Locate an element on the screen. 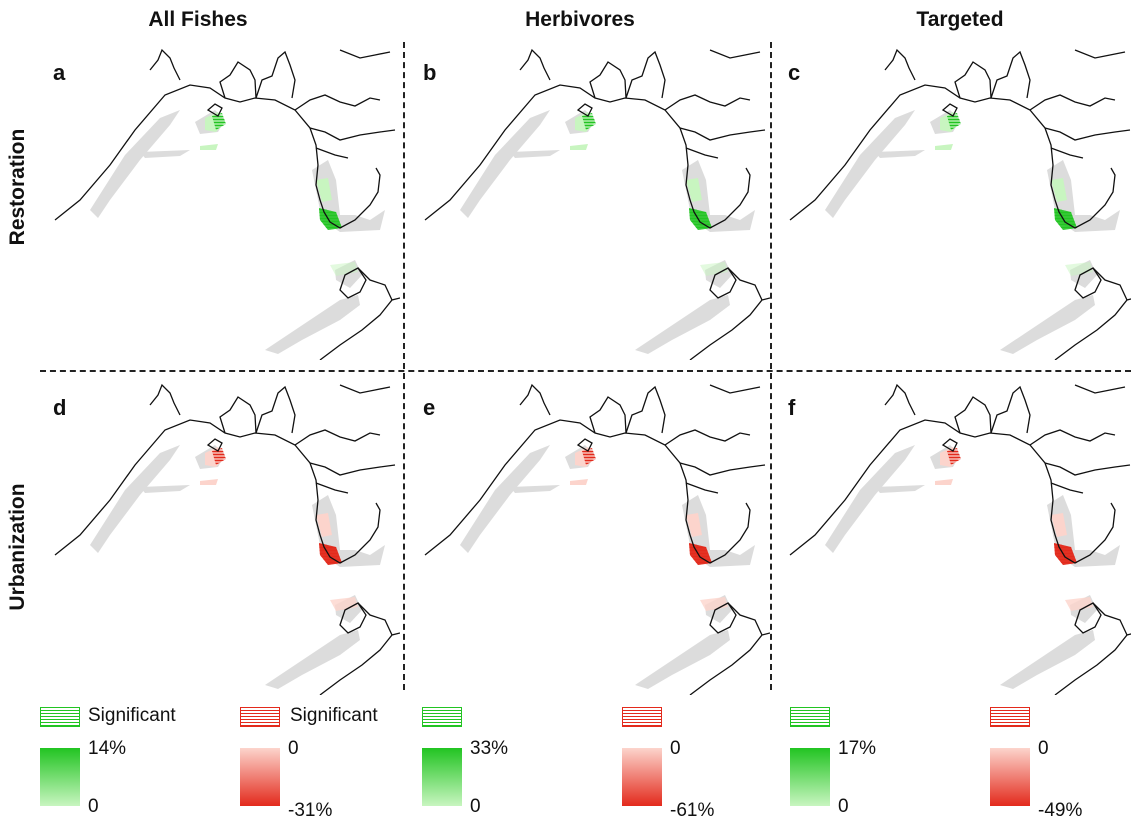 This screenshot has width=1131, height=827. divider-horizontal is located at coordinates (585, 371).